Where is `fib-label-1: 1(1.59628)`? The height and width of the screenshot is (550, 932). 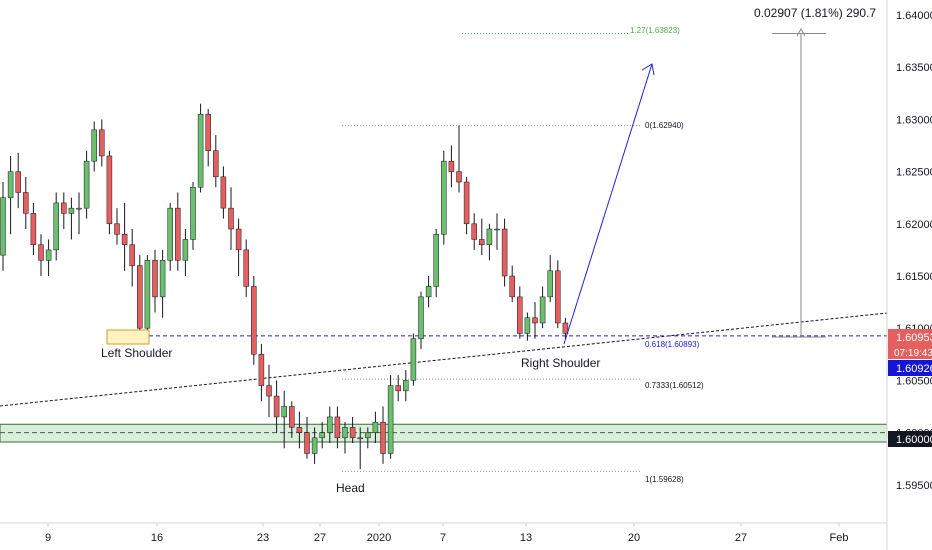
fib-label-1: 1(1.59628) is located at coordinates (664, 479).